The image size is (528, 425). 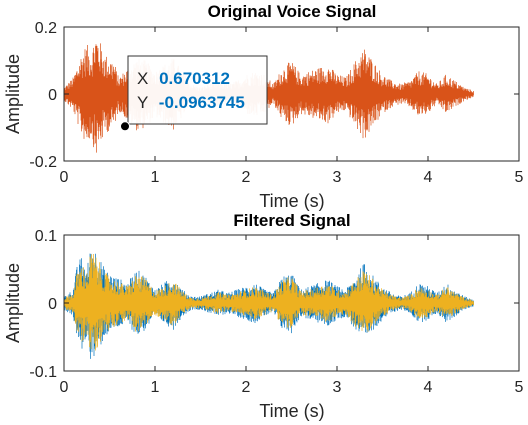 What do you see at coordinates (124, 126) in the screenshot?
I see `datatip-marker` at bounding box center [124, 126].